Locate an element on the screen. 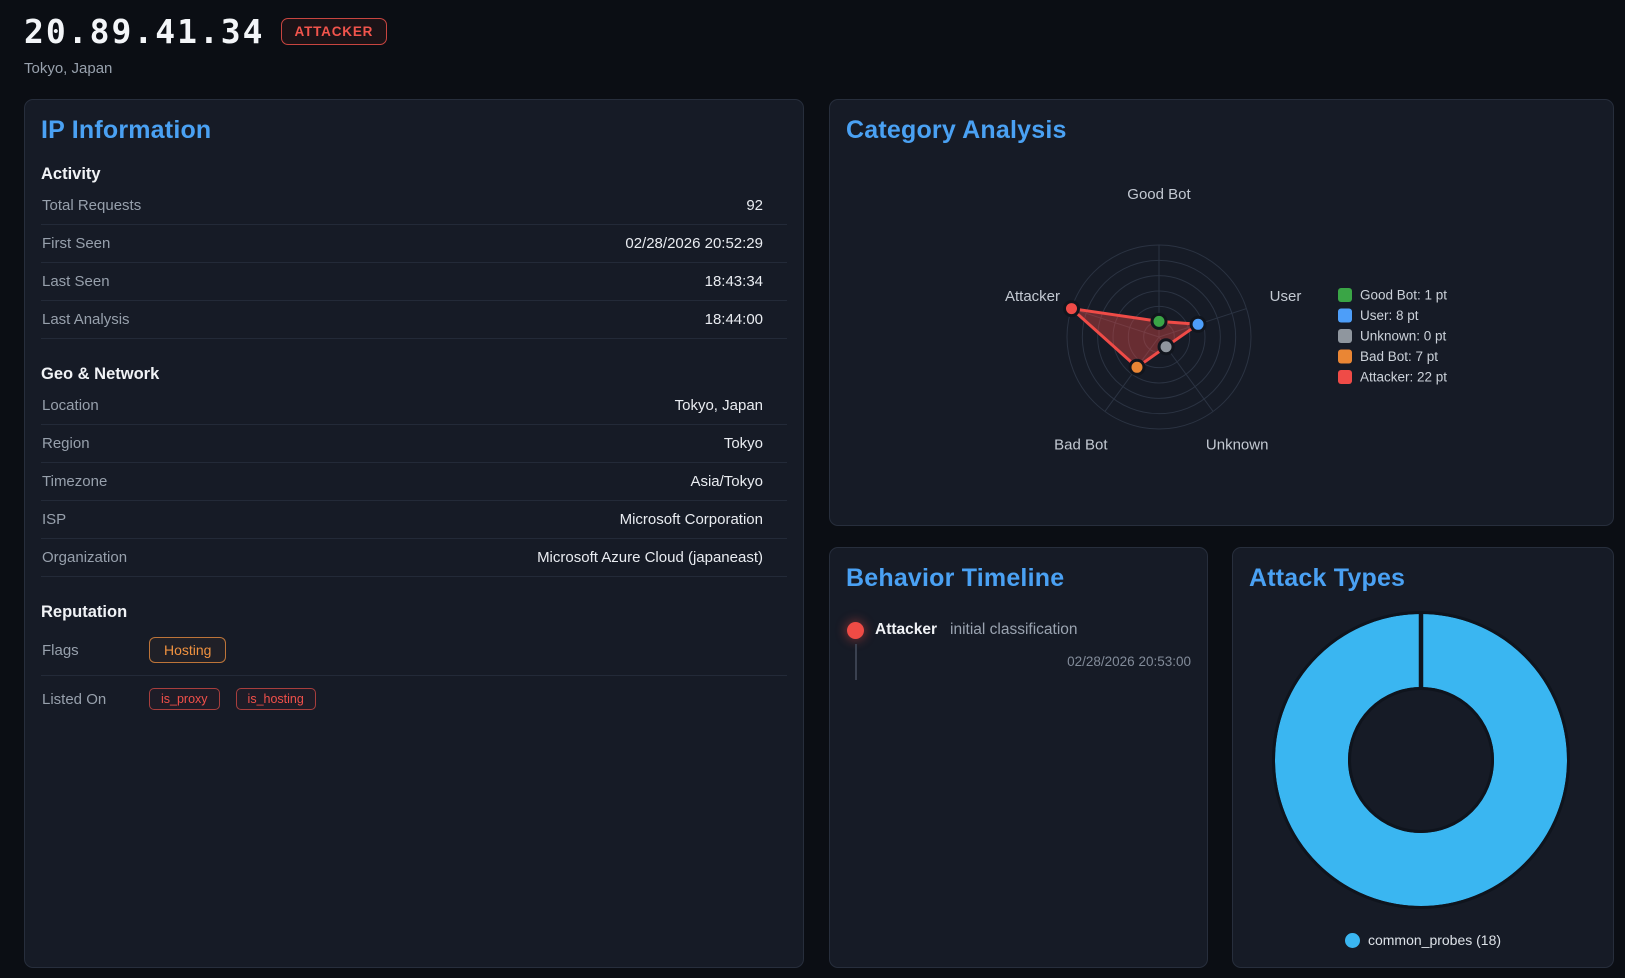 The image size is (1625, 978). row-label: Last Analysis is located at coordinates (86, 319).